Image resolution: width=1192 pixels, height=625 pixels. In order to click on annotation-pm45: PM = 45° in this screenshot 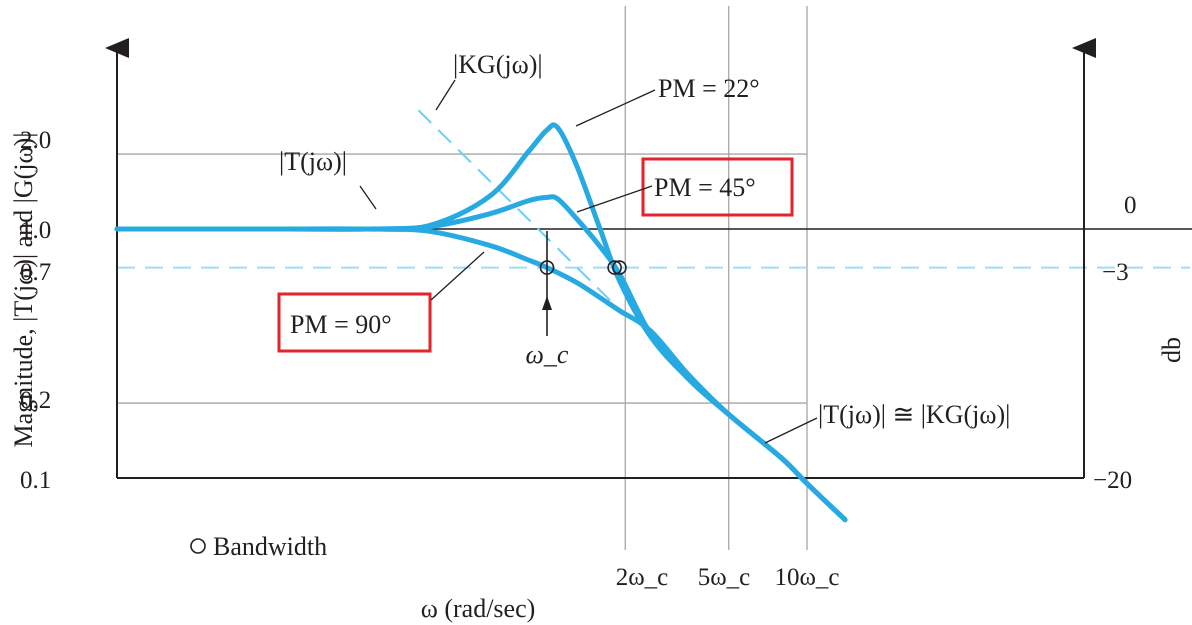, I will do `click(705, 187)`.